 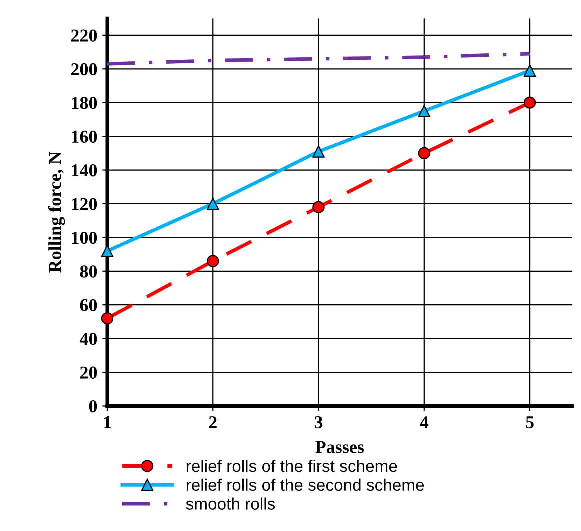 What do you see at coordinates (108, 422) in the screenshot?
I see `x-tick-label: 1` at bounding box center [108, 422].